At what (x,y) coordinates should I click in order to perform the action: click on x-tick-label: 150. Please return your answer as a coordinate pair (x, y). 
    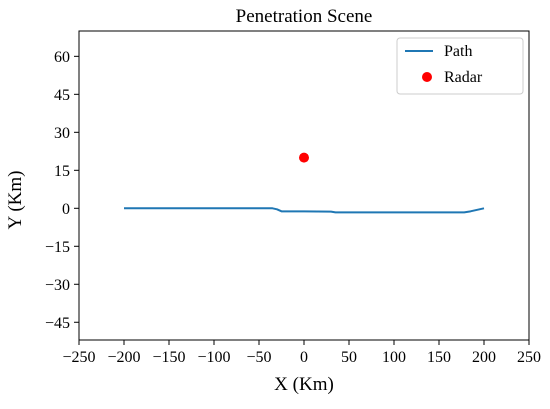
    Looking at the image, I should click on (439, 357).